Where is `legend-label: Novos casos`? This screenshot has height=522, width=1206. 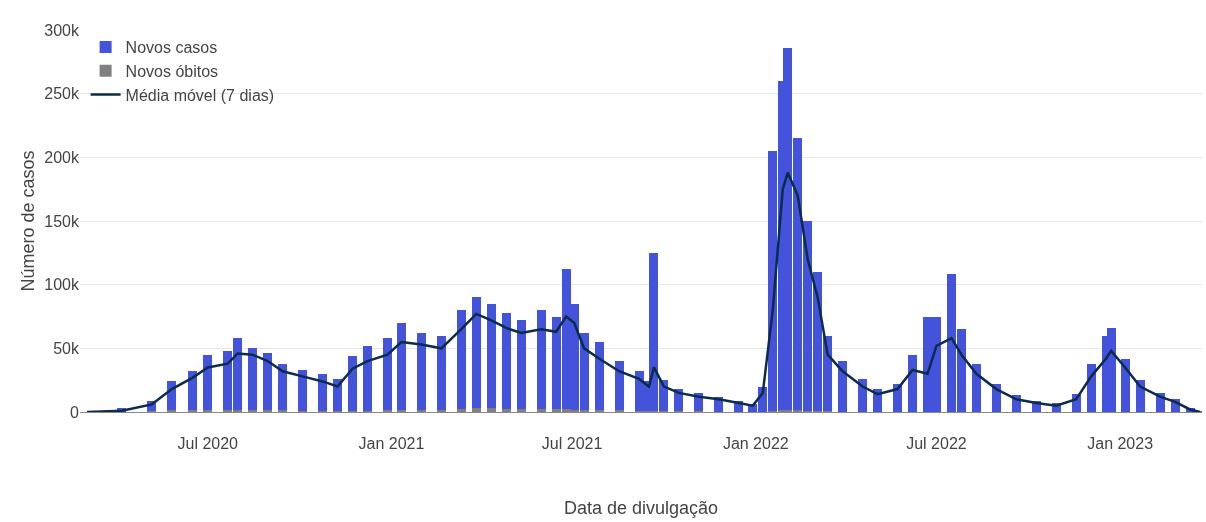
legend-label: Novos casos is located at coordinates (171, 48).